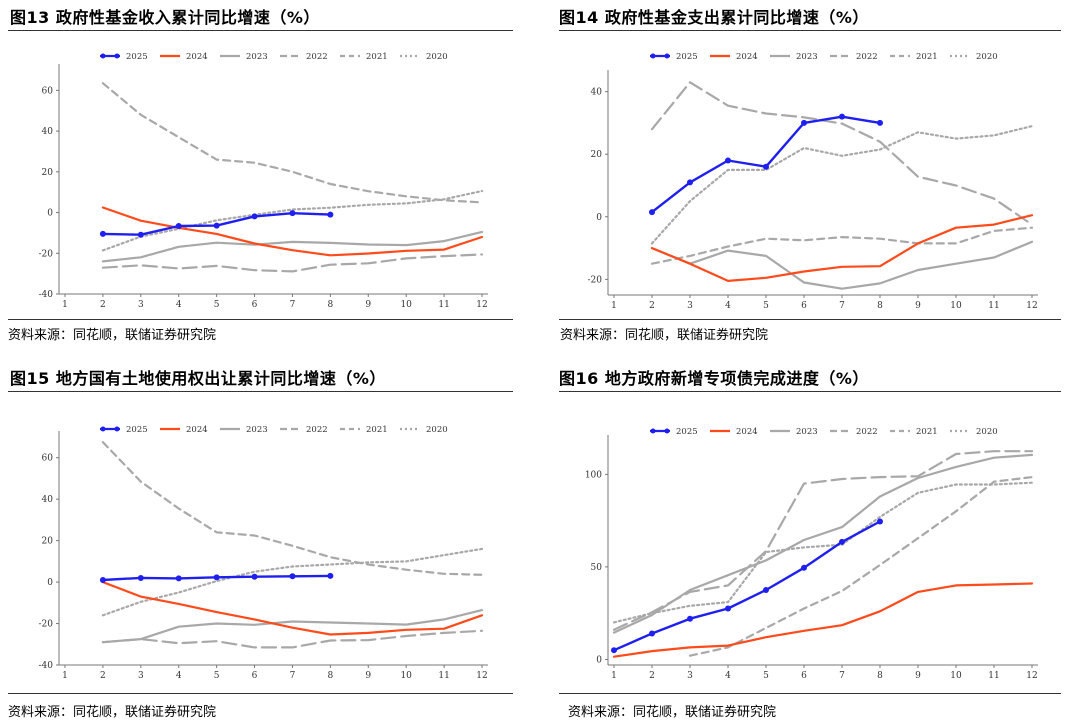 This screenshot has height=722, width=1066. Describe the element at coordinates (918, 306) in the screenshot. I see `x-tick-label: 9` at that location.